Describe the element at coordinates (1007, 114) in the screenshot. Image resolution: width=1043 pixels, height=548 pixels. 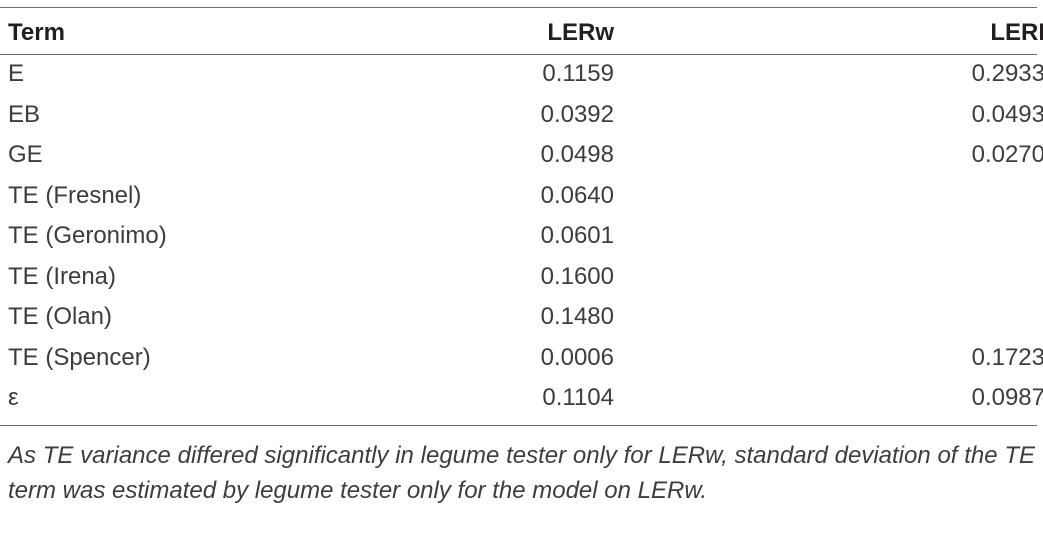
I see `cell-leri: 0.0493` at that location.